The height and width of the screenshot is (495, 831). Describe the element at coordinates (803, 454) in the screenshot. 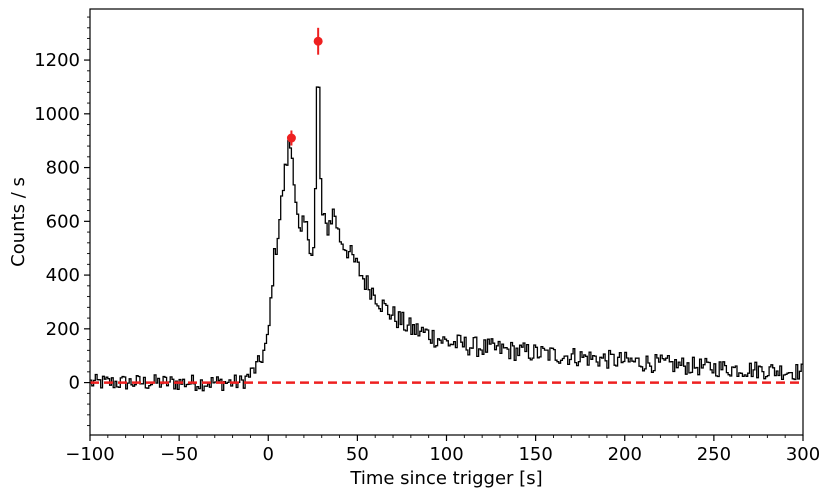

I see `x-tick-label: 300` at that location.